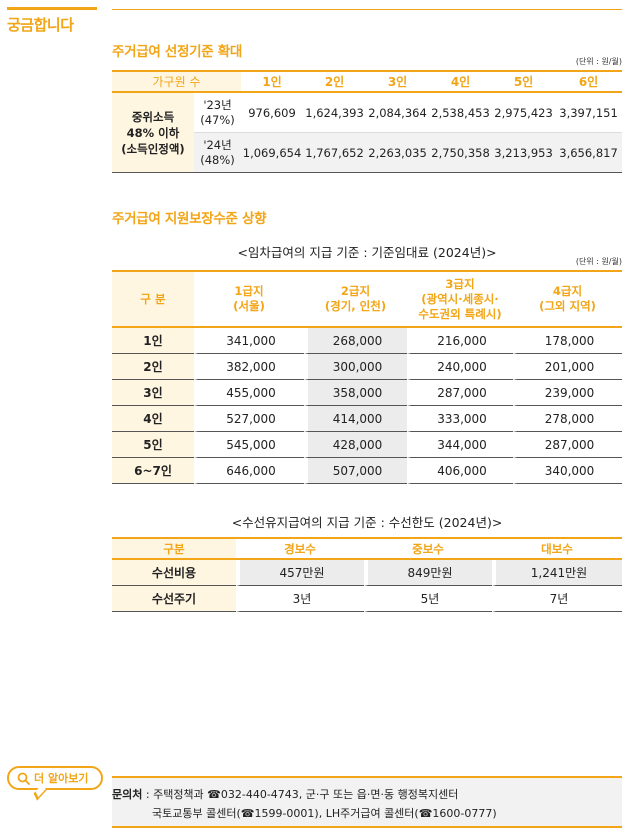 This screenshot has width=634, height=836. Describe the element at coordinates (557, 599) in the screenshot. I see `table-cell: 7년` at that location.